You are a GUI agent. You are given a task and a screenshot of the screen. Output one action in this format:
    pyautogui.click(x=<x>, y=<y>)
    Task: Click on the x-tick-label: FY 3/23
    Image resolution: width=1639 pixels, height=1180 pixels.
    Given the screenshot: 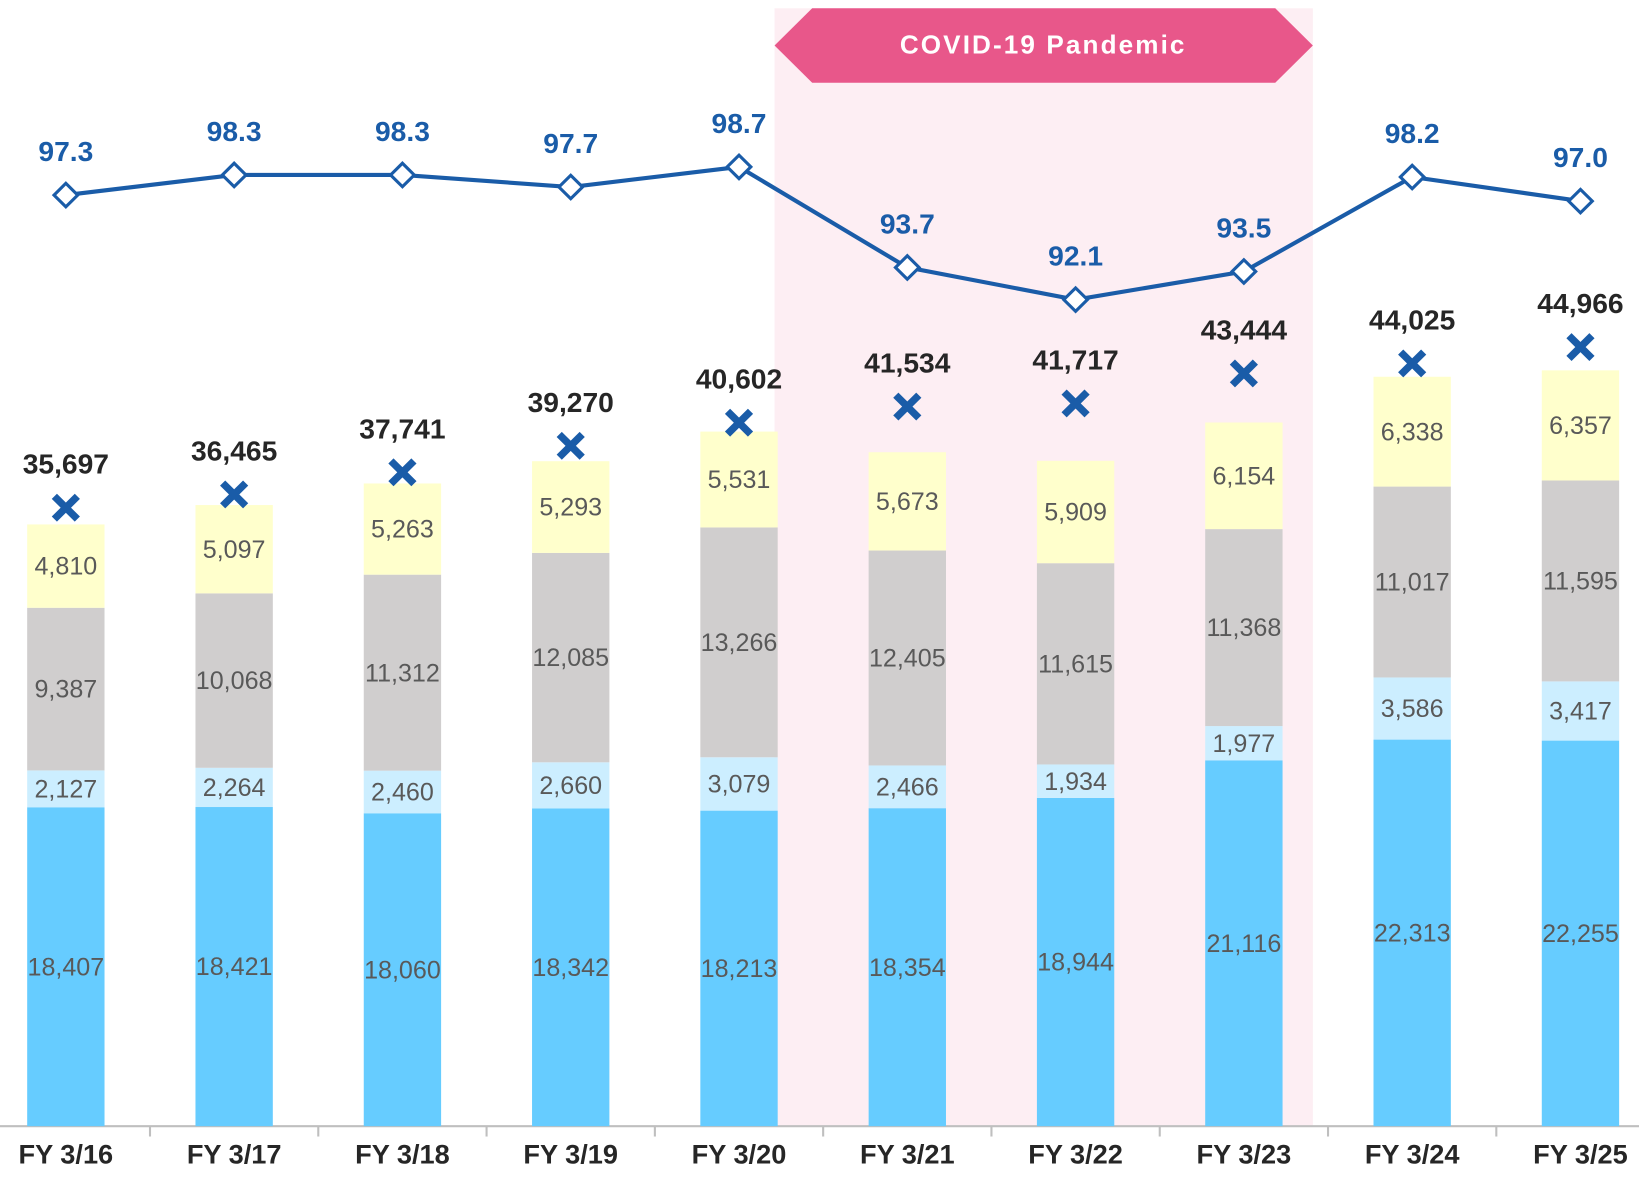 What is the action you would take?
    pyautogui.click(x=1244, y=1154)
    